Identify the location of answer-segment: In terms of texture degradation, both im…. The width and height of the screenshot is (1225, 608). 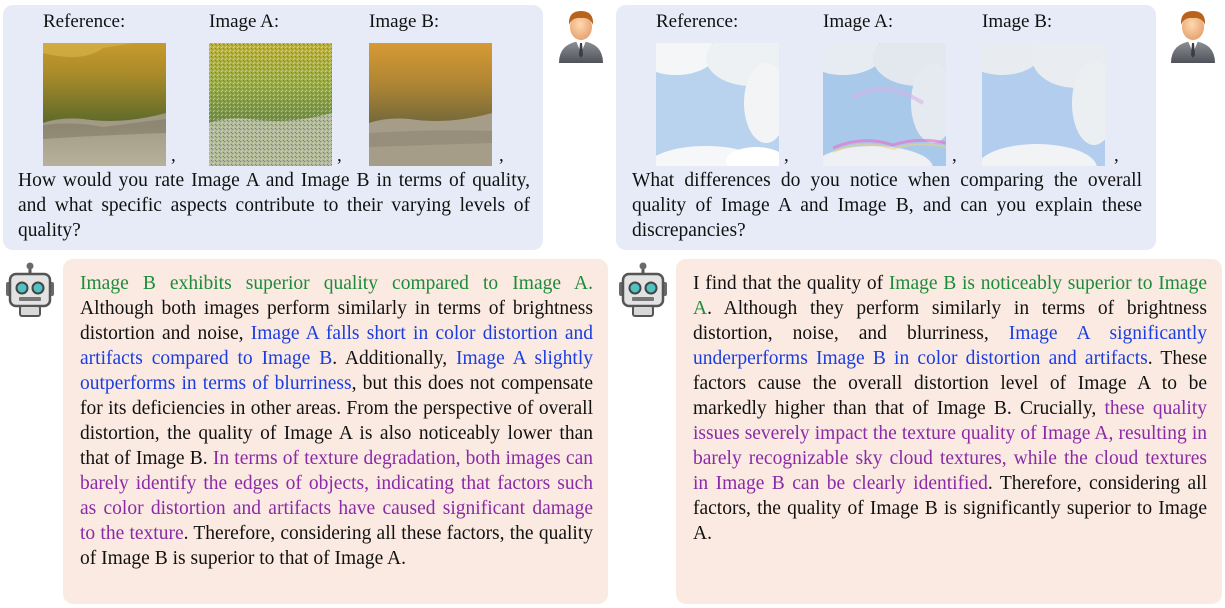
(336, 496).